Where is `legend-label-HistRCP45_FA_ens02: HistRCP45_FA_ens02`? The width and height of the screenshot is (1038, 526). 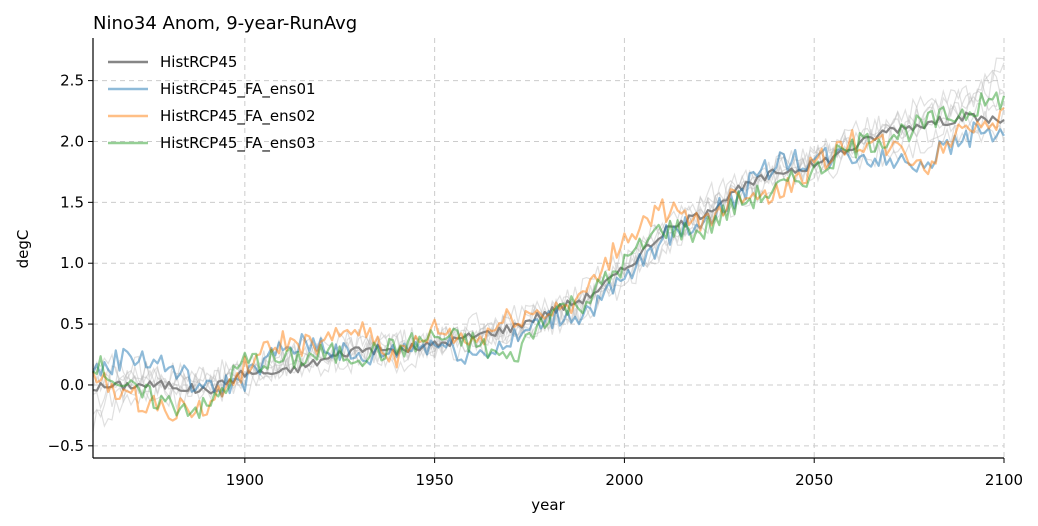
legend-label-HistRCP45_FA_ens02: HistRCP45_FA_ens02 is located at coordinates (238, 116).